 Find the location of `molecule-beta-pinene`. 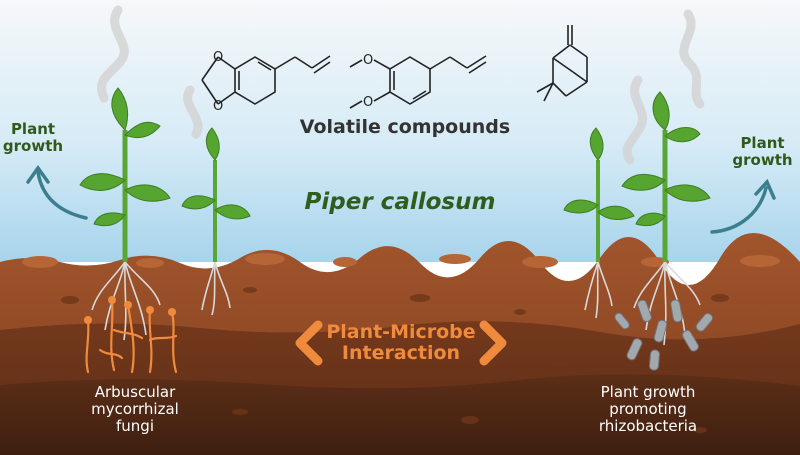

molecule-beta-pinene is located at coordinates (562, 63).